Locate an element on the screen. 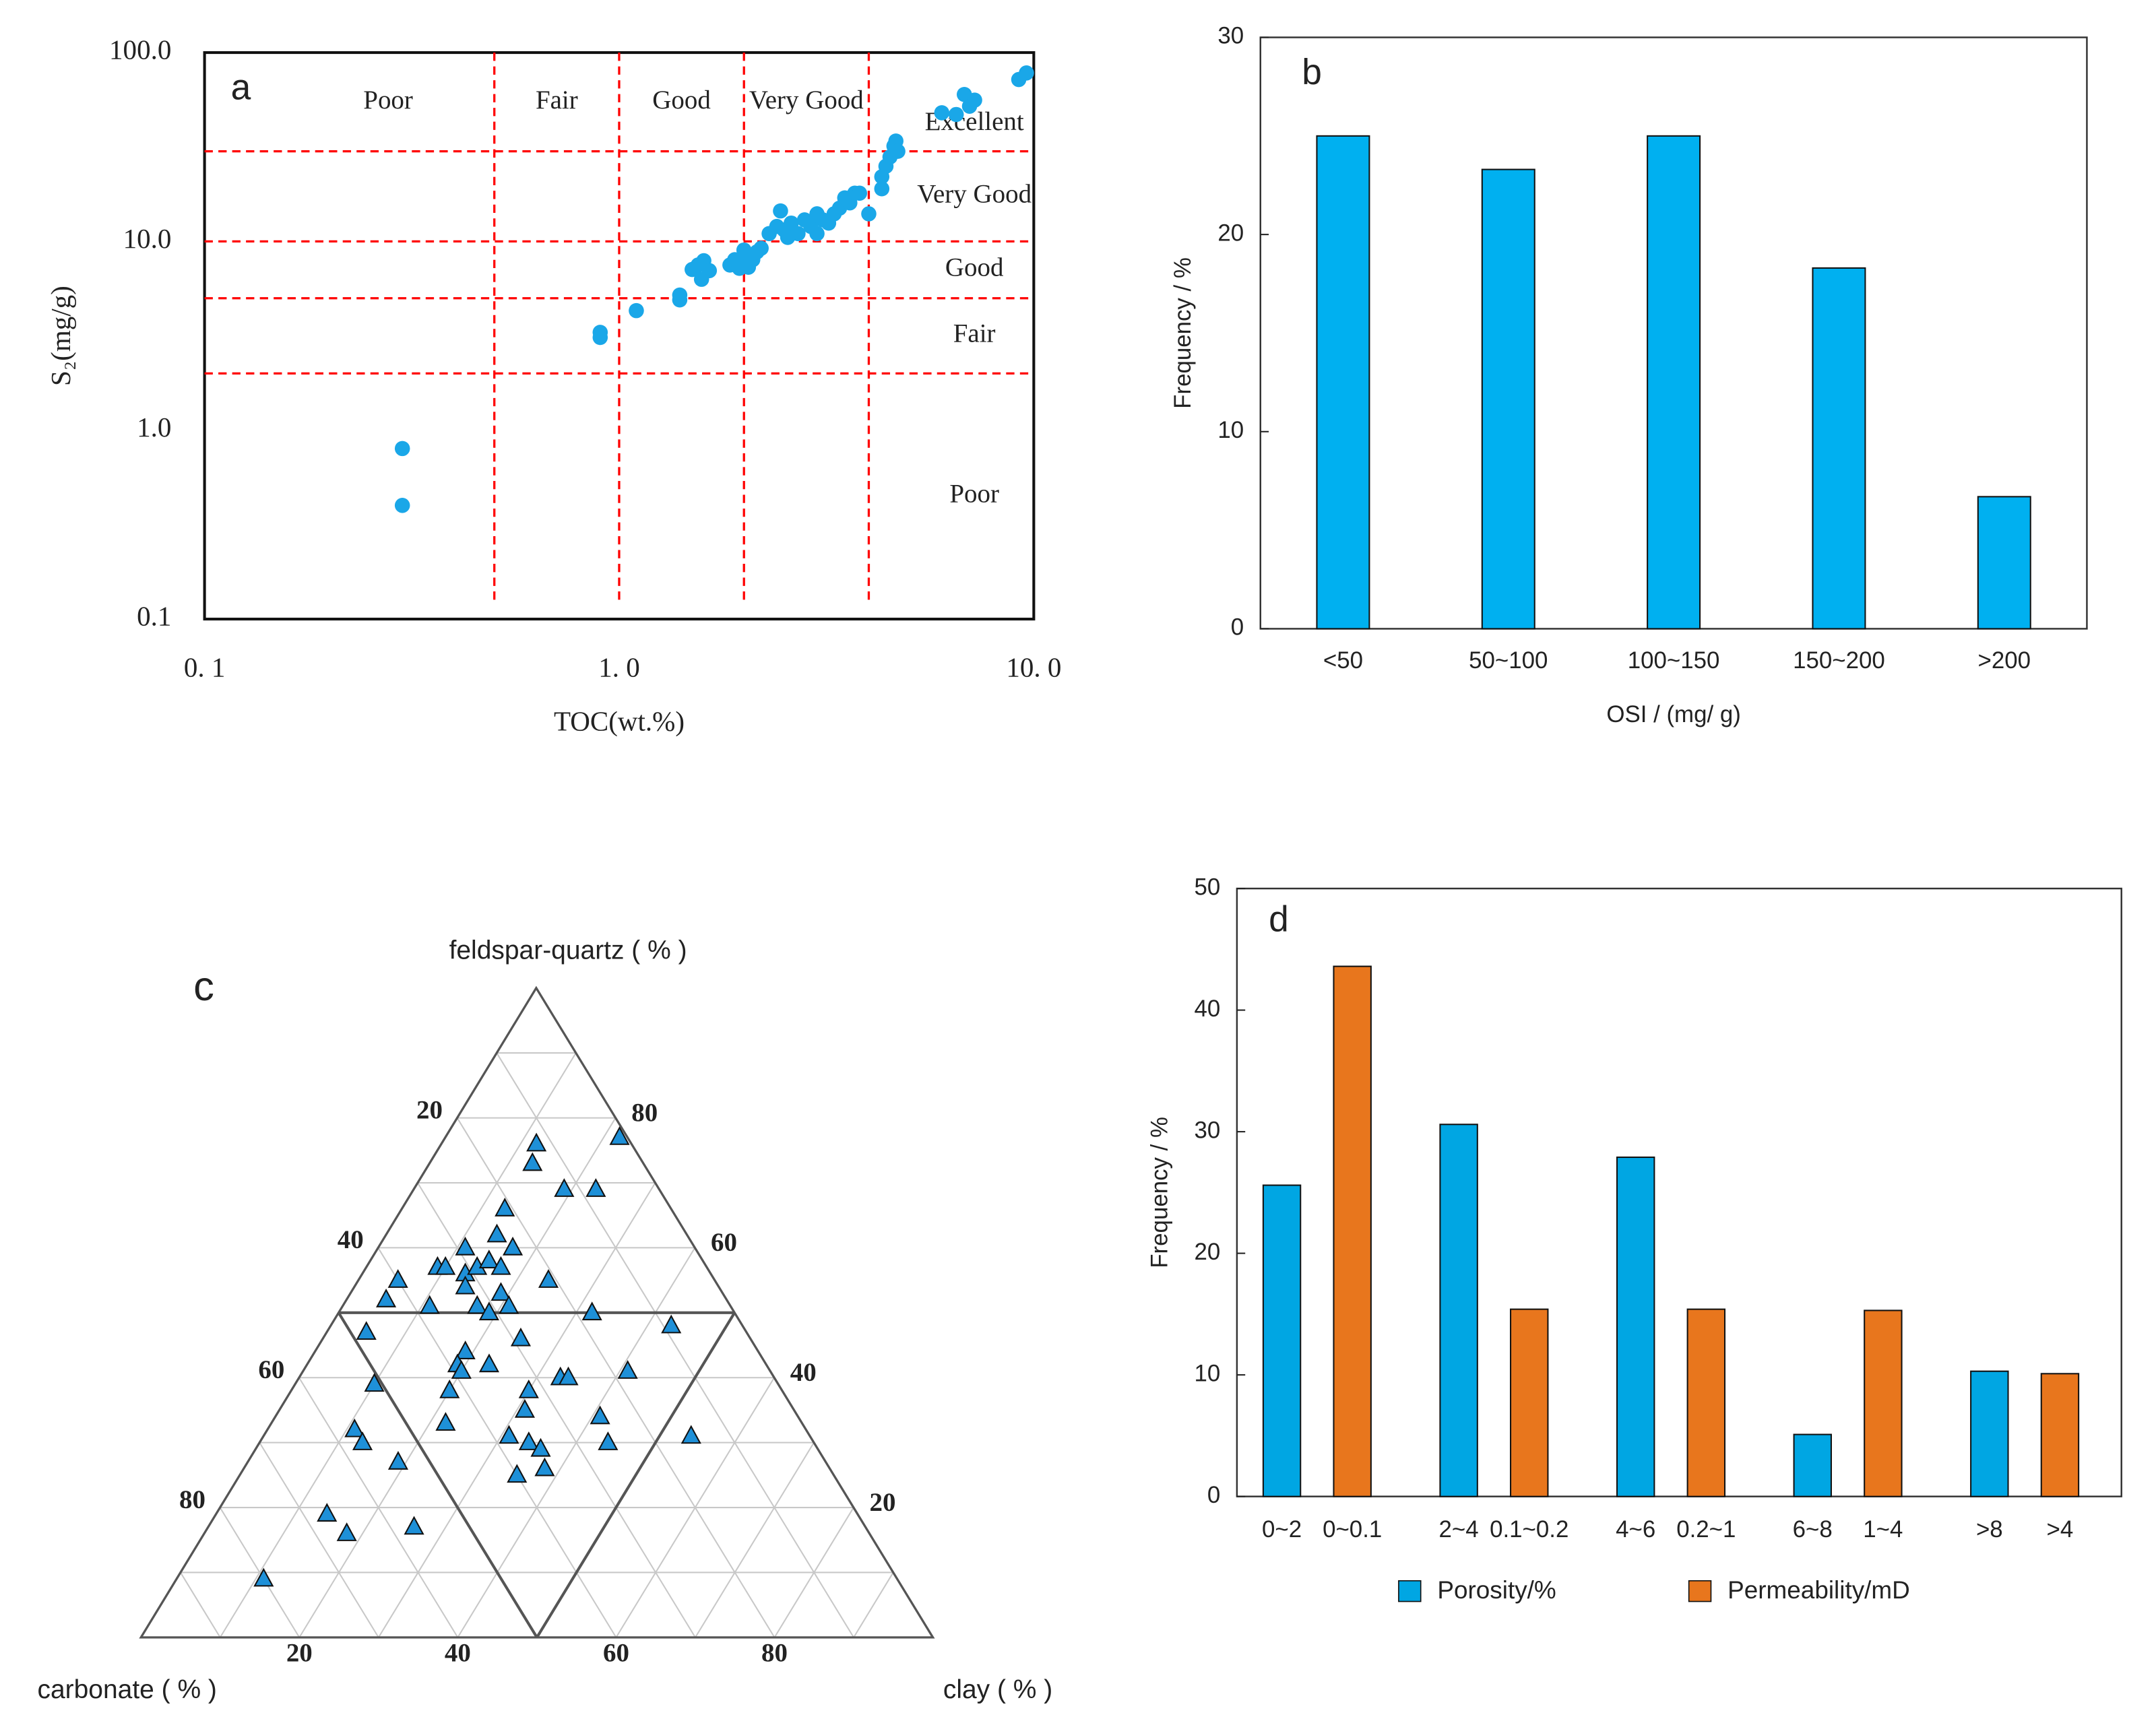 The image size is (2156, 1719). x-axis-label: TOC(wt.%) is located at coordinates (619, 720).